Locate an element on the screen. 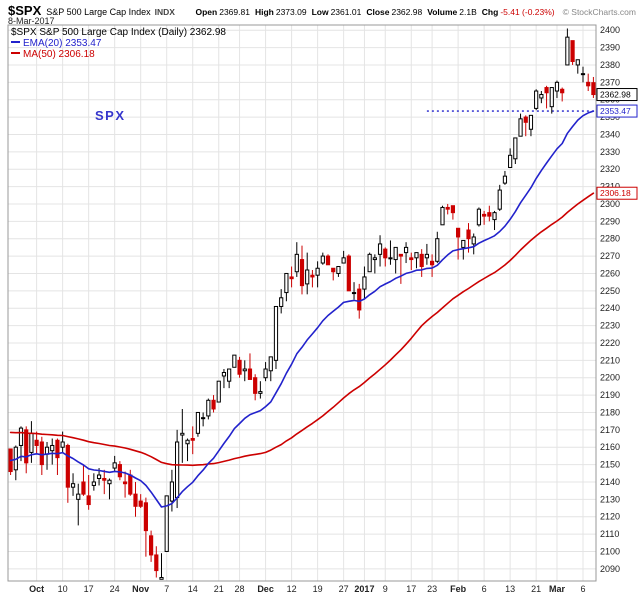  legend-ma50-label: MA(50) 2306.18 is located at coordinates (59, 54).